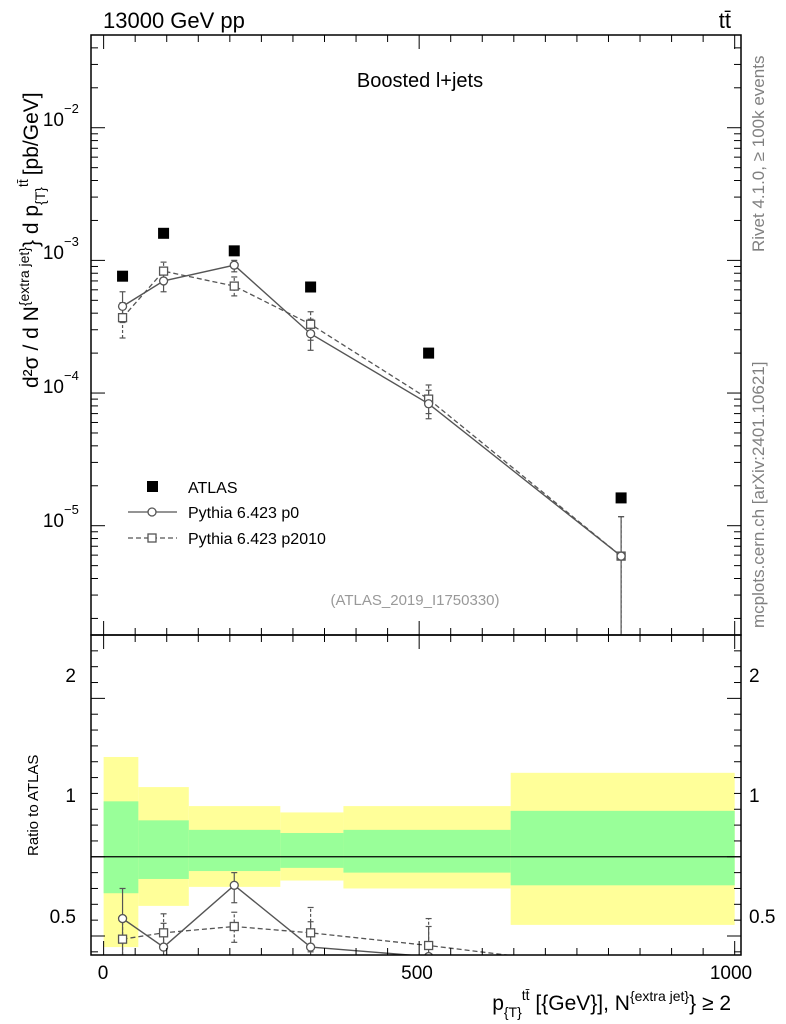 The height and width of the screenshot is (1024, 786). What do you see at coordinates (71, 108) in the screenshot?
I see `svg-text: −2` at bounding box center [71, 108].